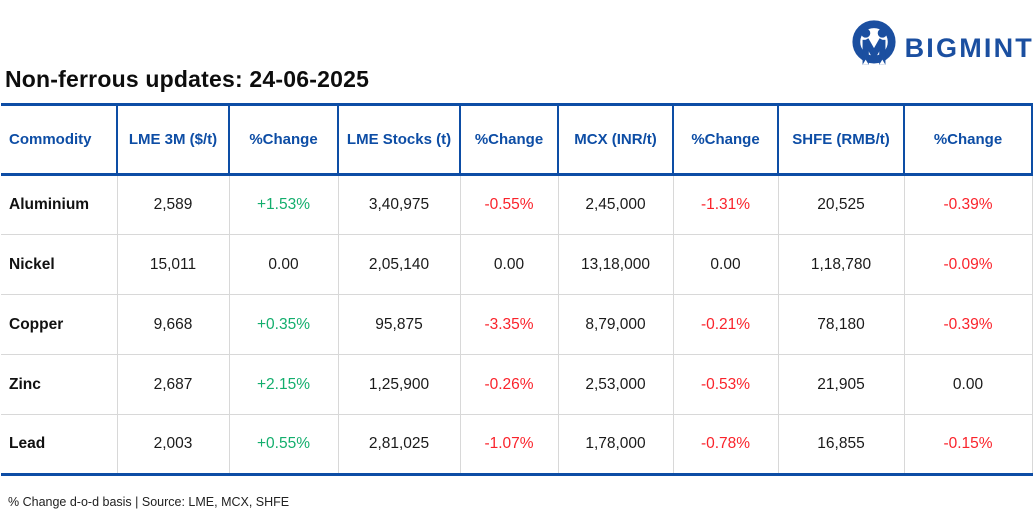  I want to click on cell-aluminium-lme-stocks-t-3: 3,40,975, so click(399, 204).